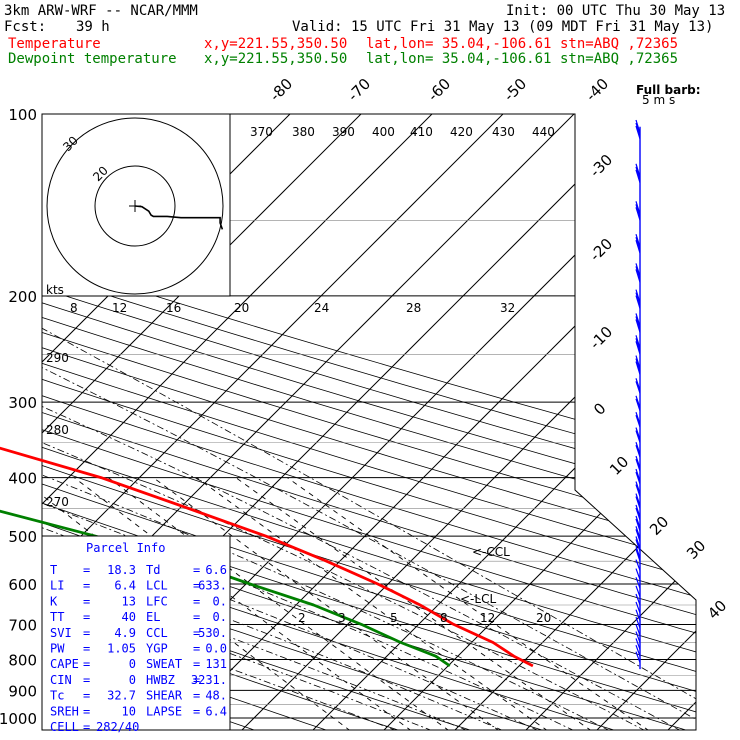  What do you see at coordinates (57, 430) in the screenshot?
I see `theta-label: 280` at bounding box center [57, 430].